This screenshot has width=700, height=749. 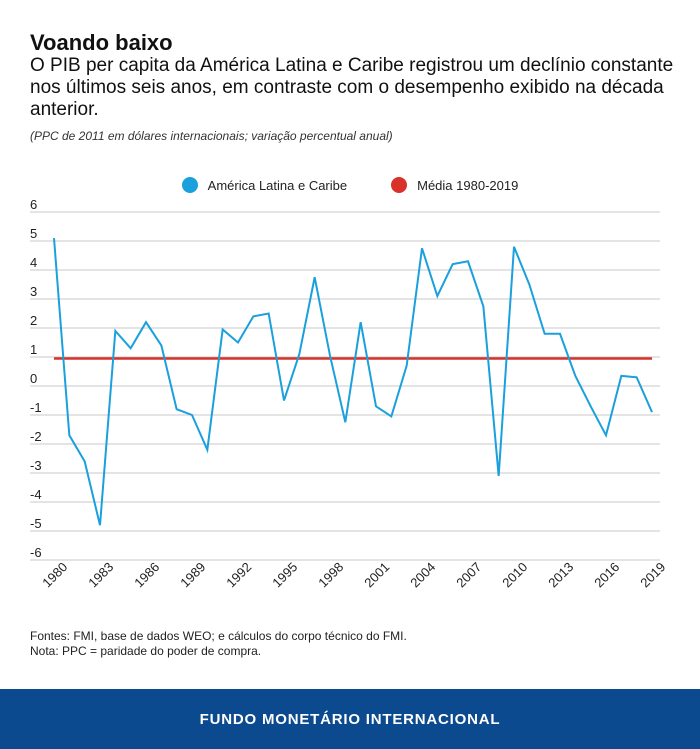 I want to click on legend-item-media: Média 1980-2019, so click(x=454, y=185).